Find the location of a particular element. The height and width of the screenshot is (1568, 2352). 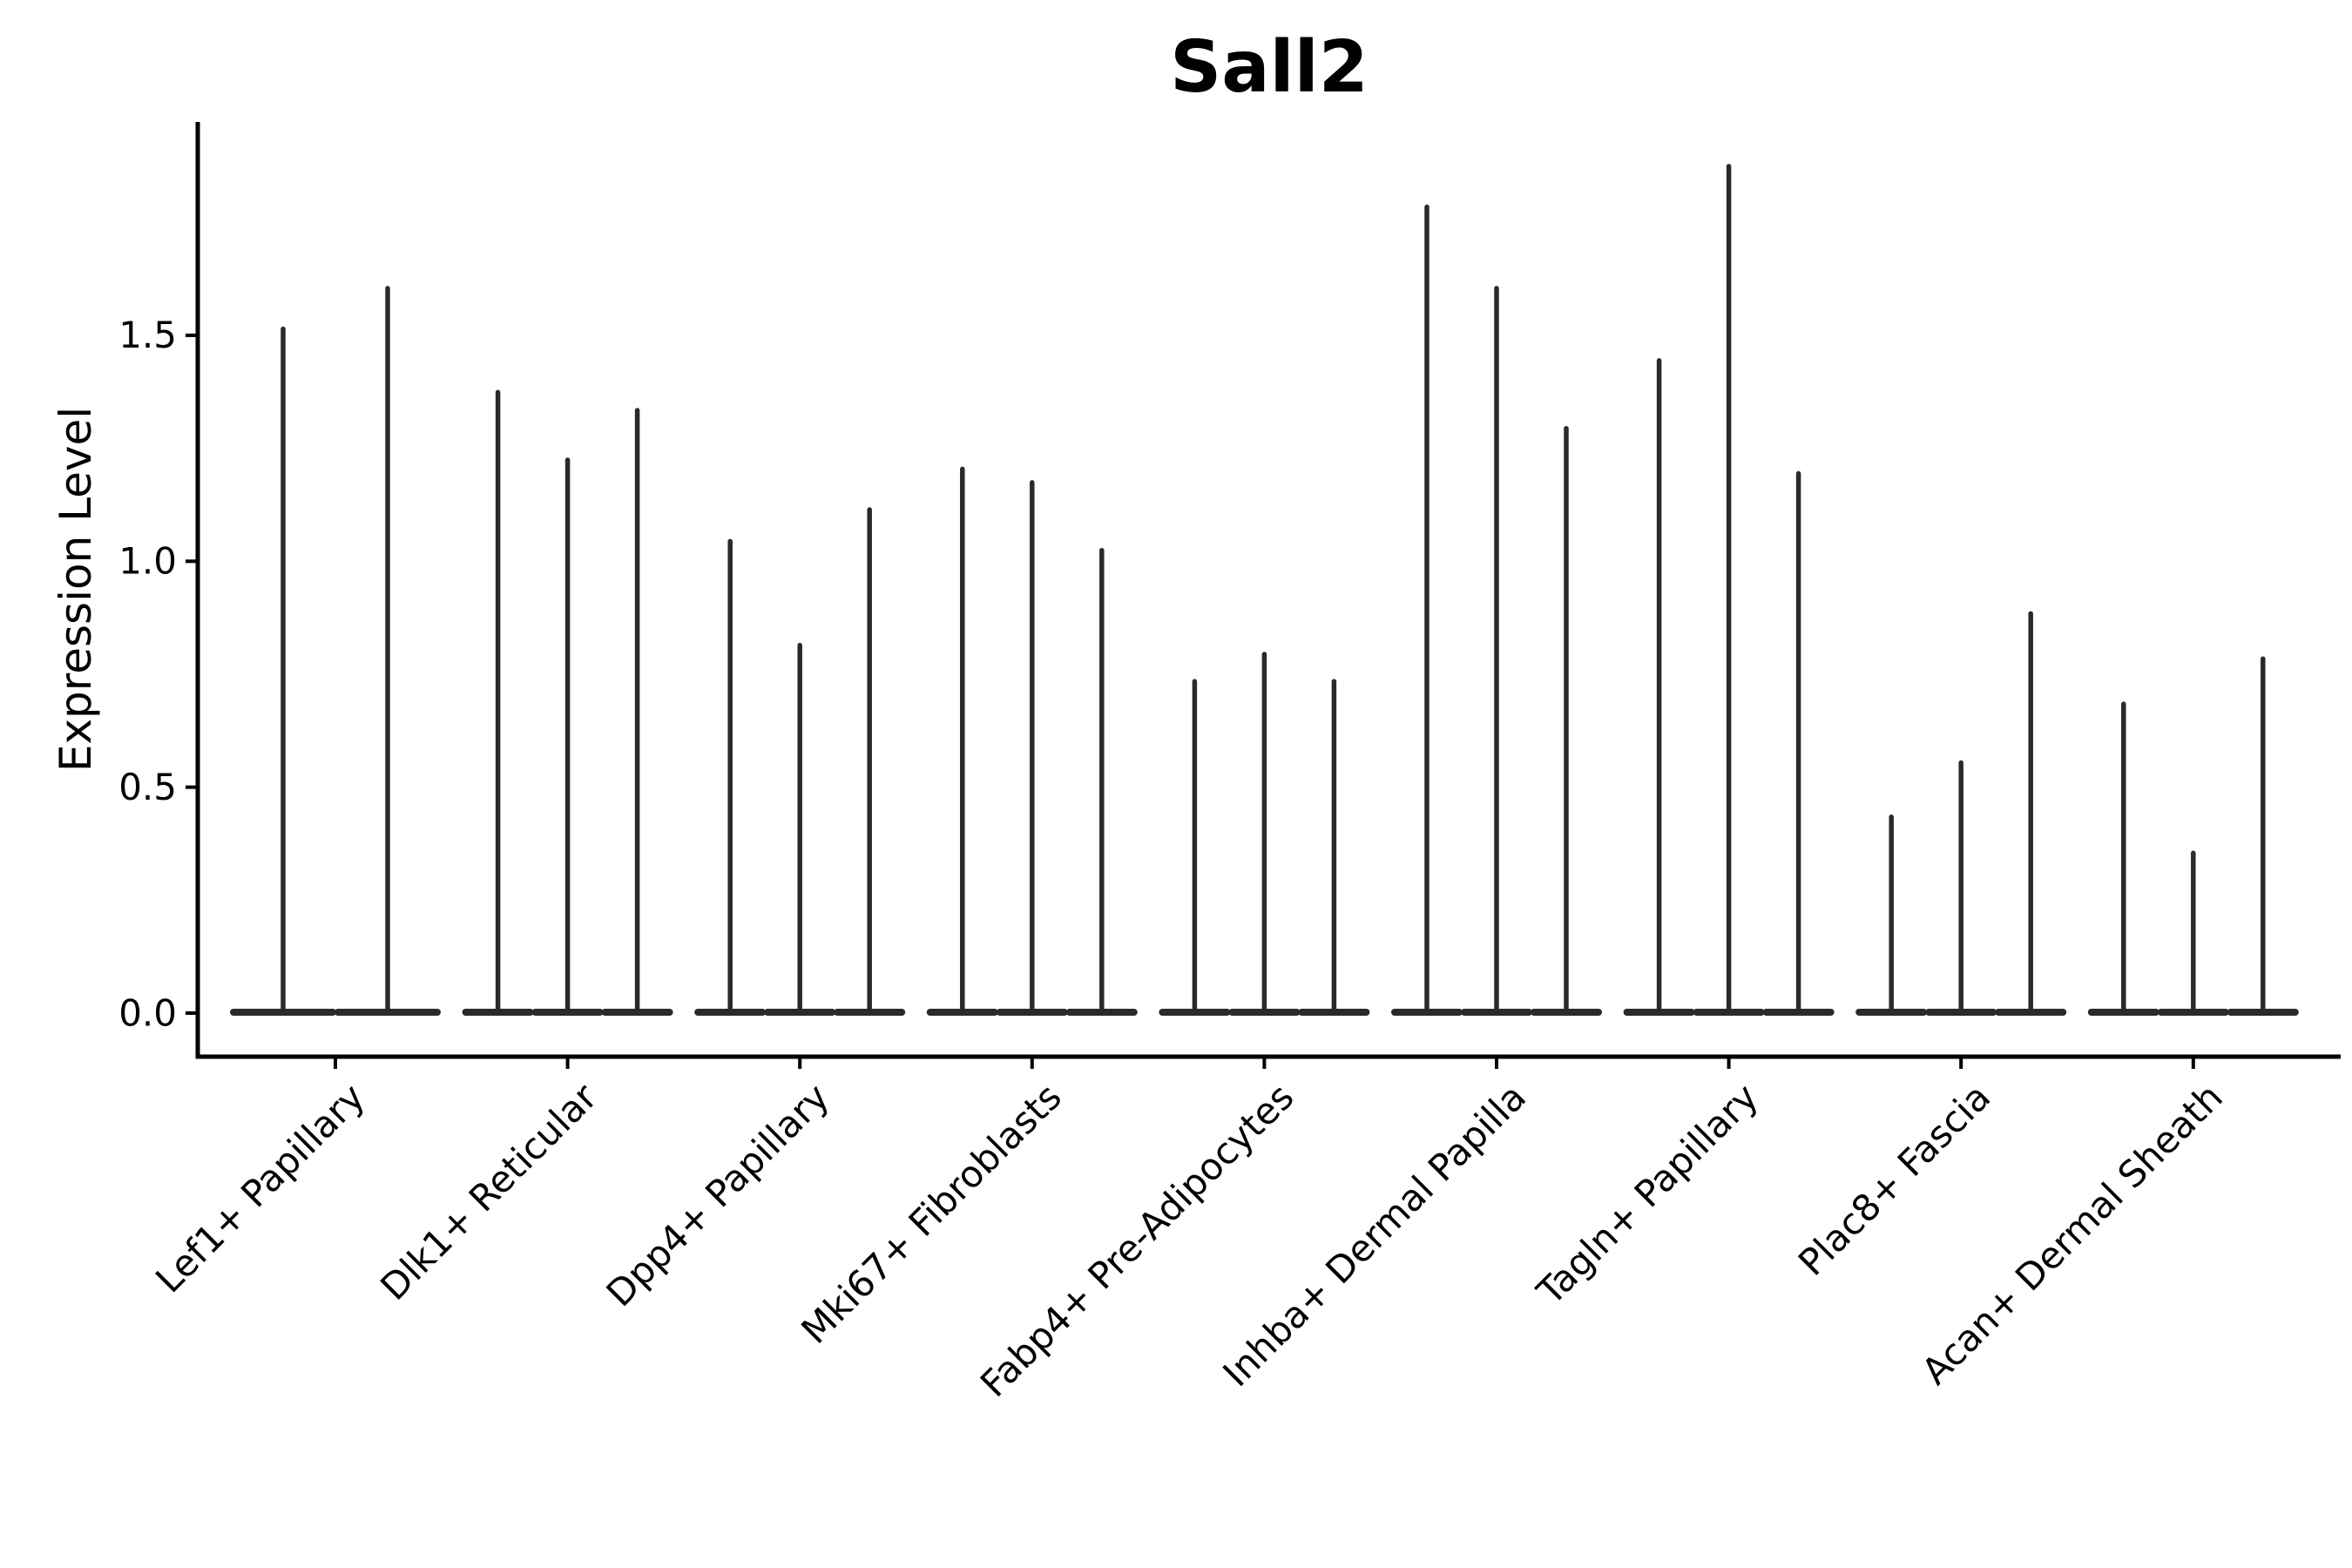

x-tick-label: Mki67+ Fibroblasts is located at coordinates (931, 1213).